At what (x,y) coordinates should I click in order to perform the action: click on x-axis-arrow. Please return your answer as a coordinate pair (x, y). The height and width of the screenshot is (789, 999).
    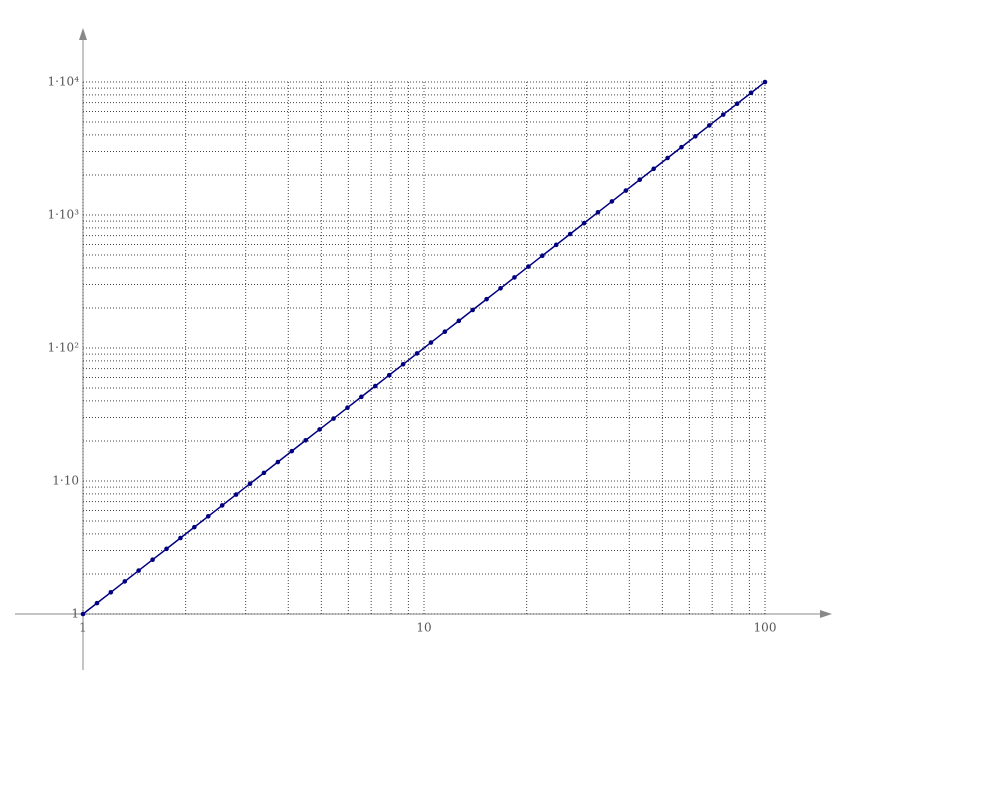
    Looking at the image, I should click on (826, 614).